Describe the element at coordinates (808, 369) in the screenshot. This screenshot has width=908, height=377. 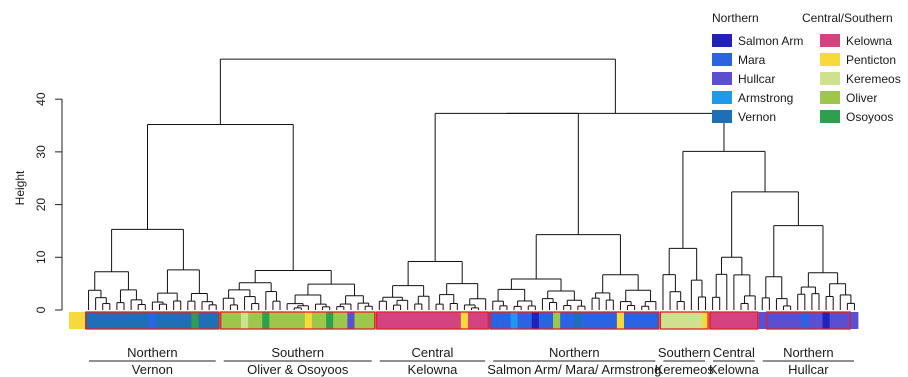
I see `cluster-site-label: Hullcar` at that location.